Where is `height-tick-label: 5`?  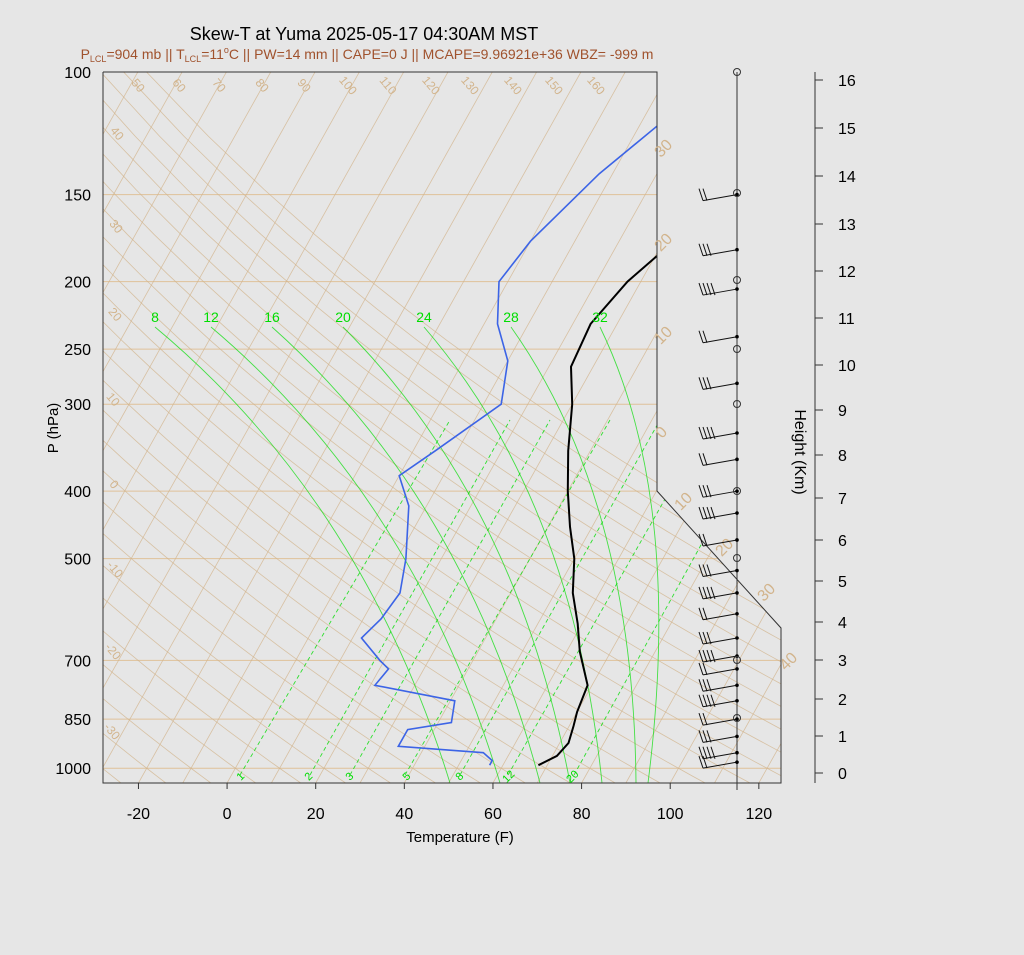
height-tick-label: 5 is located at coordinates (842, 582).